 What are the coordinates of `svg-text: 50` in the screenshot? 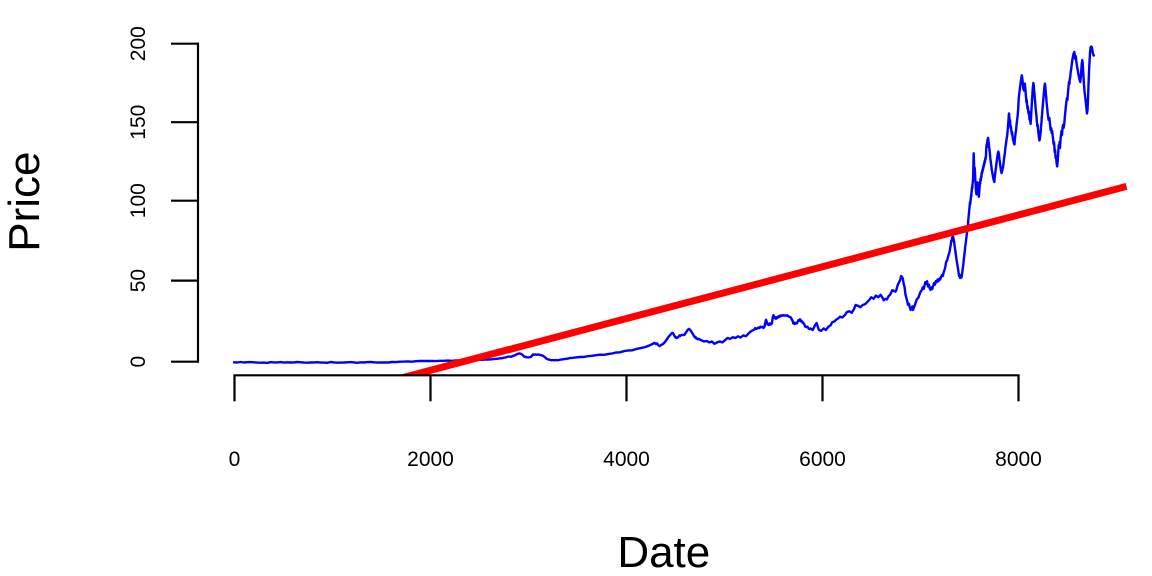 It's located at (138, 280).